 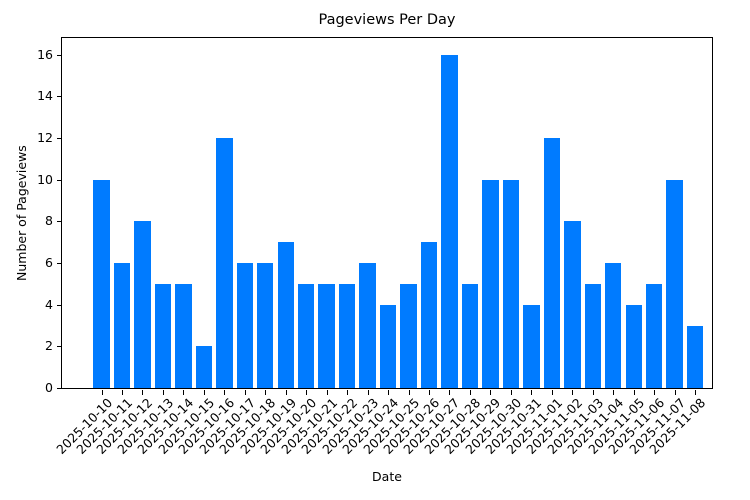 What do you see at coordinates (387, 20) in the screenshot?
I see `chart-title: Pageviews Per Day` at bounding box center [387, 20].